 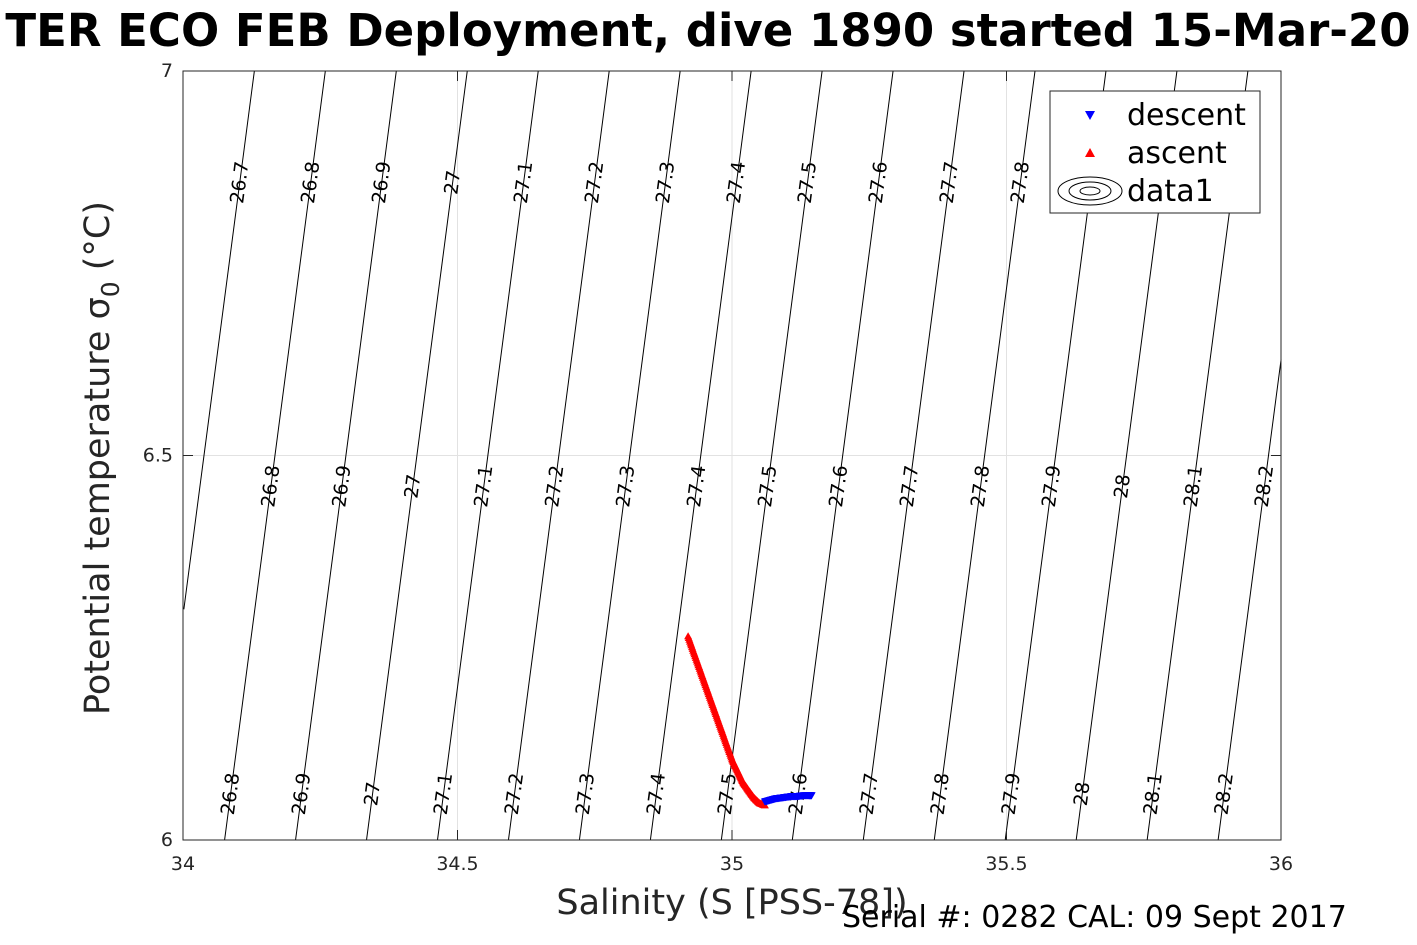 What do you see at coordinates (1090, 115) in the screenshot?
I see `legend-descent-marker` at bounding box center [1090, 115].